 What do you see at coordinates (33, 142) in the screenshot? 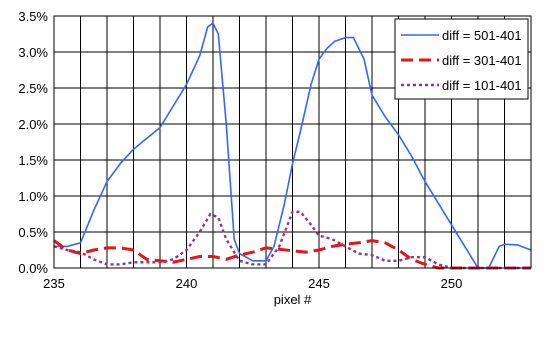
I see `y-axis-tick-labels: 0.0% 0.5% 1.0% 1.5% 2.0% 2.5% 3.0% 3.5%` at bounding box center [33, 142].